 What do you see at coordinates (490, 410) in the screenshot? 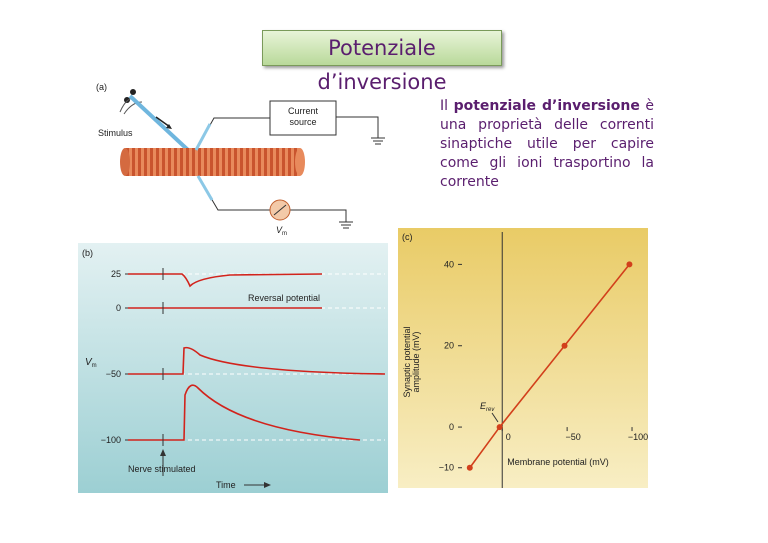
I see `annotation-sub: rev` at bounding box center [490, 410].